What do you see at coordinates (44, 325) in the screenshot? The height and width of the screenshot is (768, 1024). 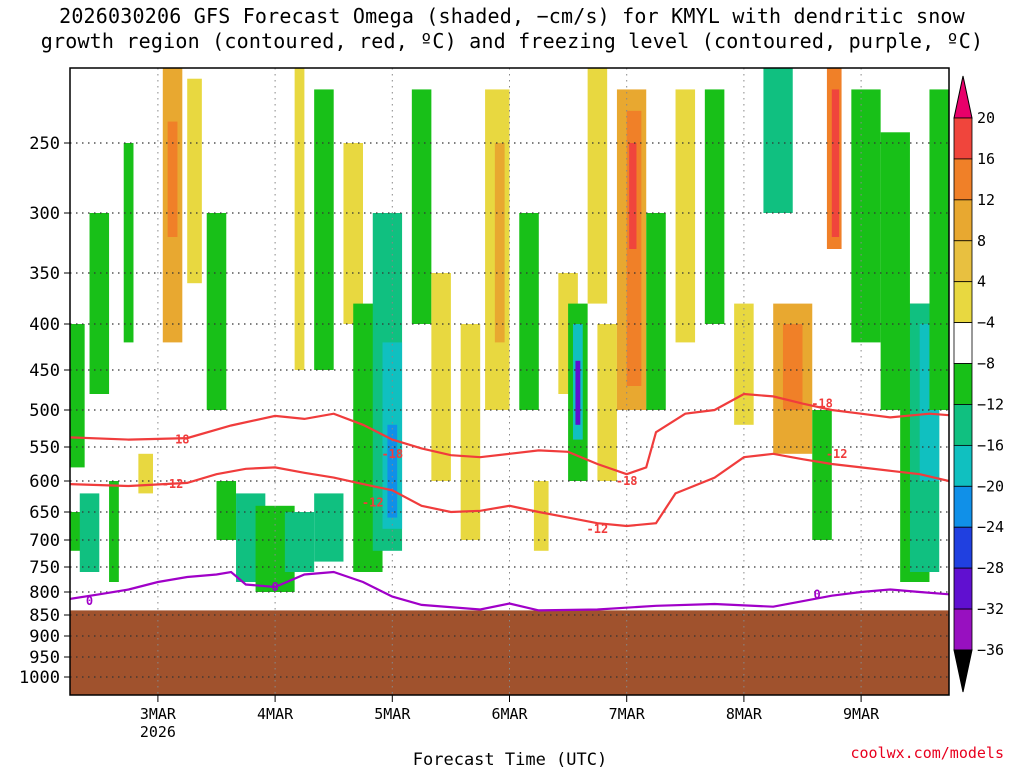 I see `y-tick-label-400: 400` at bounding box center [44, 325].